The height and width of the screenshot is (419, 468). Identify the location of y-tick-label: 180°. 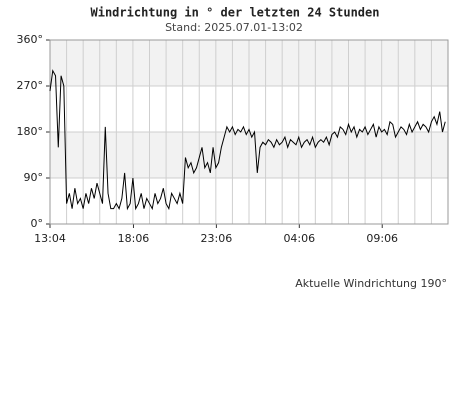
(30, 131).